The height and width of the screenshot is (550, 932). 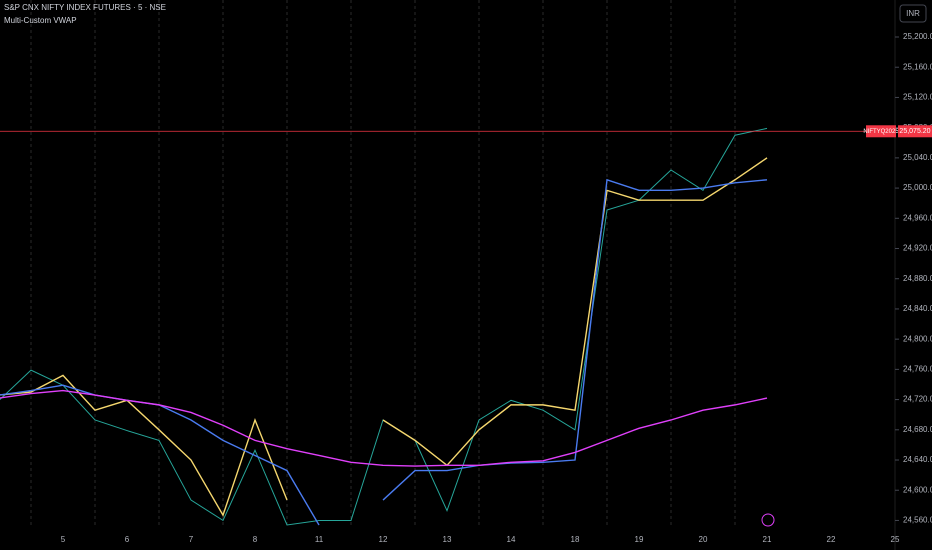 What do you see at coordinates (85, 7) in the screenshot?
I see `chart-title: S&P CNX NIFTY INDEX FUTURES · 5 · NSE` at bounding box center [85, 7].